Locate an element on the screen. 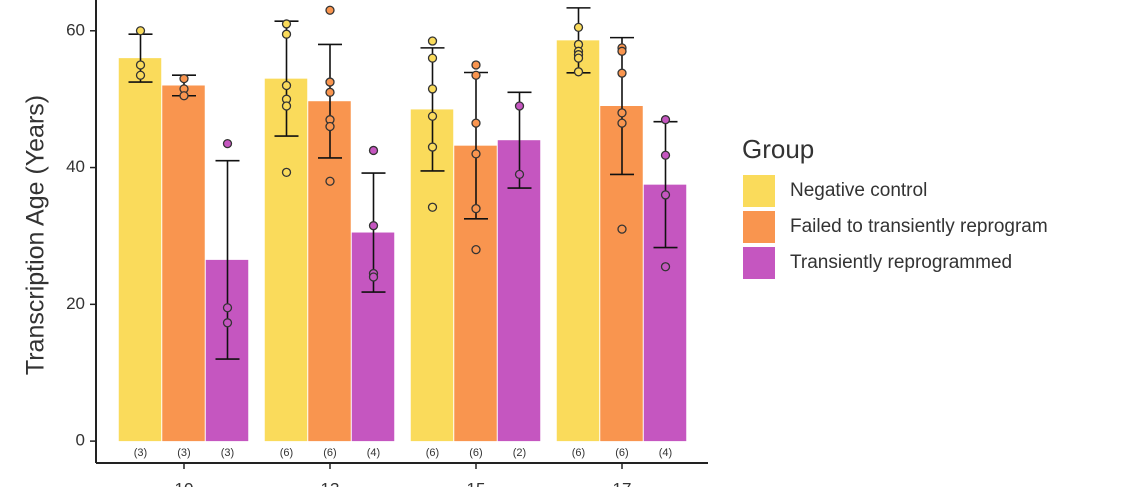  x-tick-label: 10 is located at coordinates (184, 483).